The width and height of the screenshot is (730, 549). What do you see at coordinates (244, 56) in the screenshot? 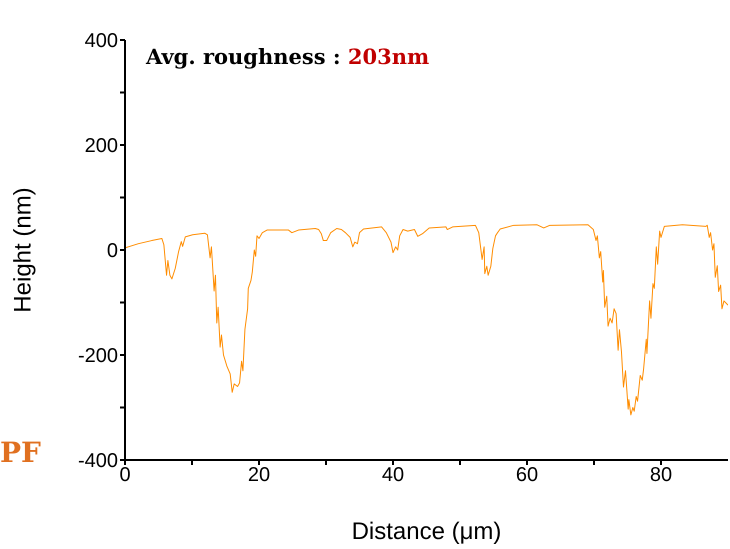
I see `annotation: Avg. roughness :` at bounding box center [244, 56].